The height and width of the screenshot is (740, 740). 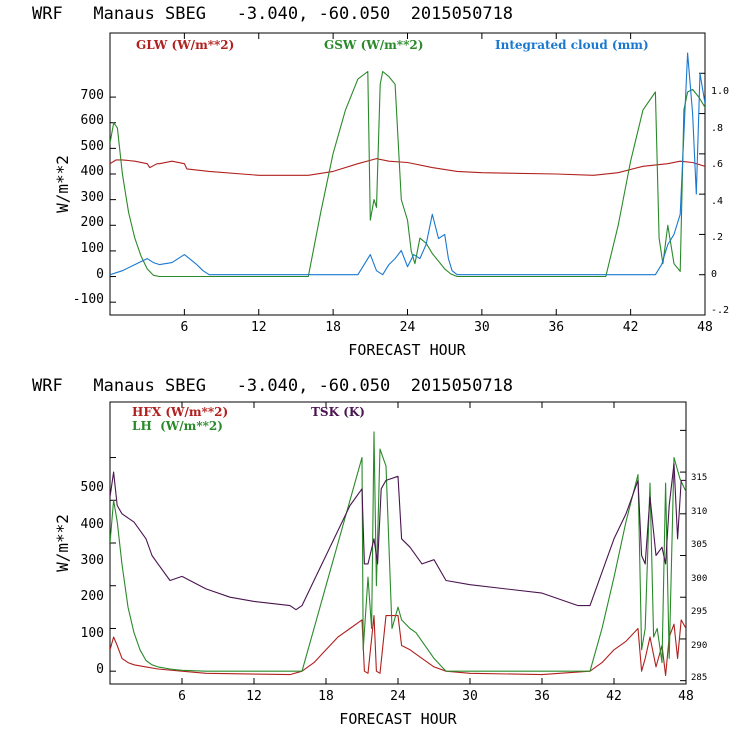 What do you see at coordinates (259, 327) in the screenshot?
I see `top-xtick: 12` at bounding box center [259, 327].